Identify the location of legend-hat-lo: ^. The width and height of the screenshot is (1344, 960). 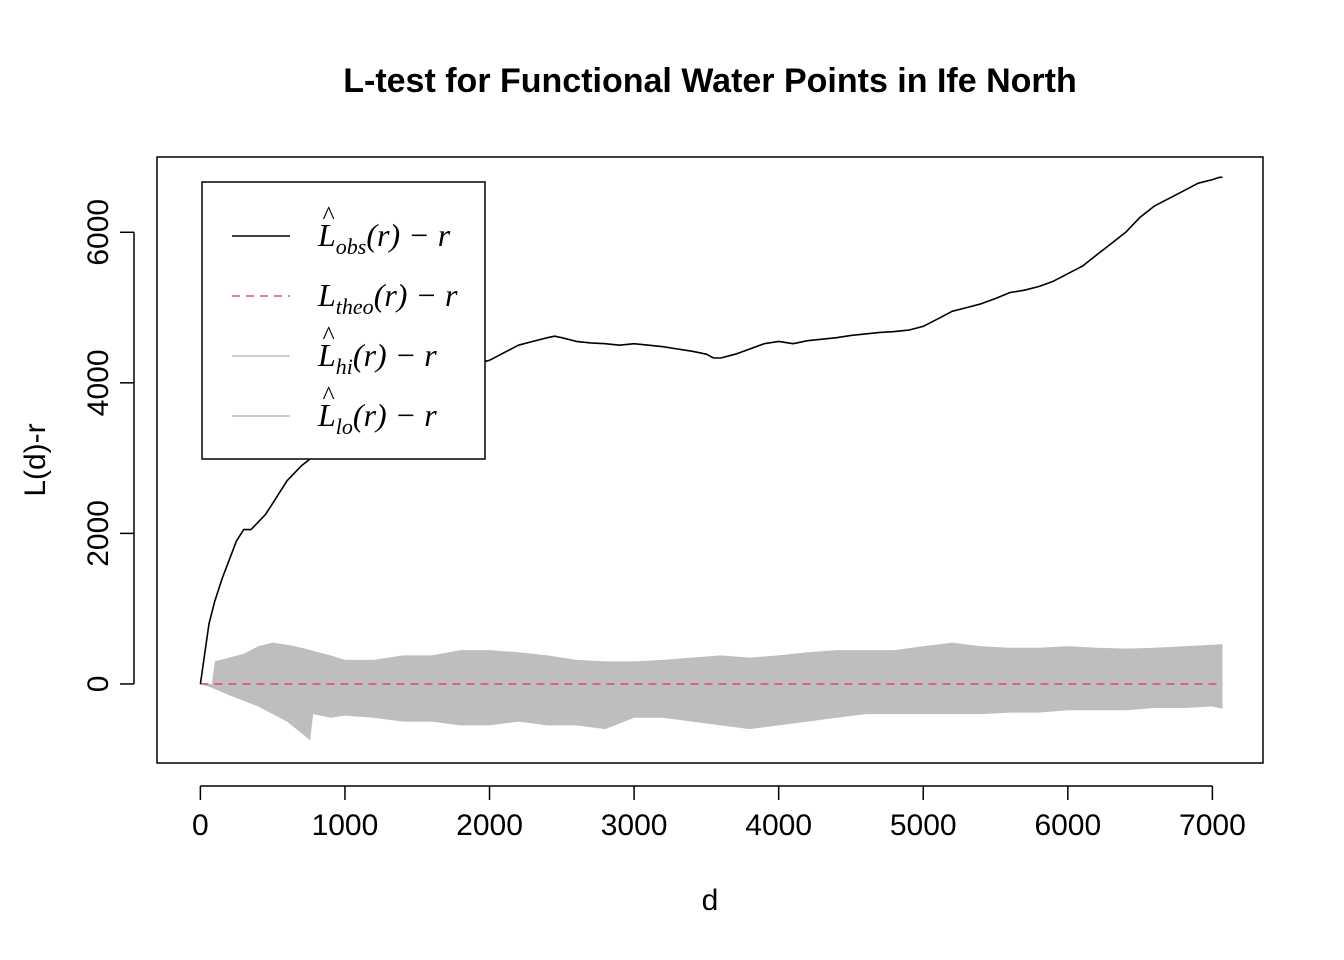
(328, 395).